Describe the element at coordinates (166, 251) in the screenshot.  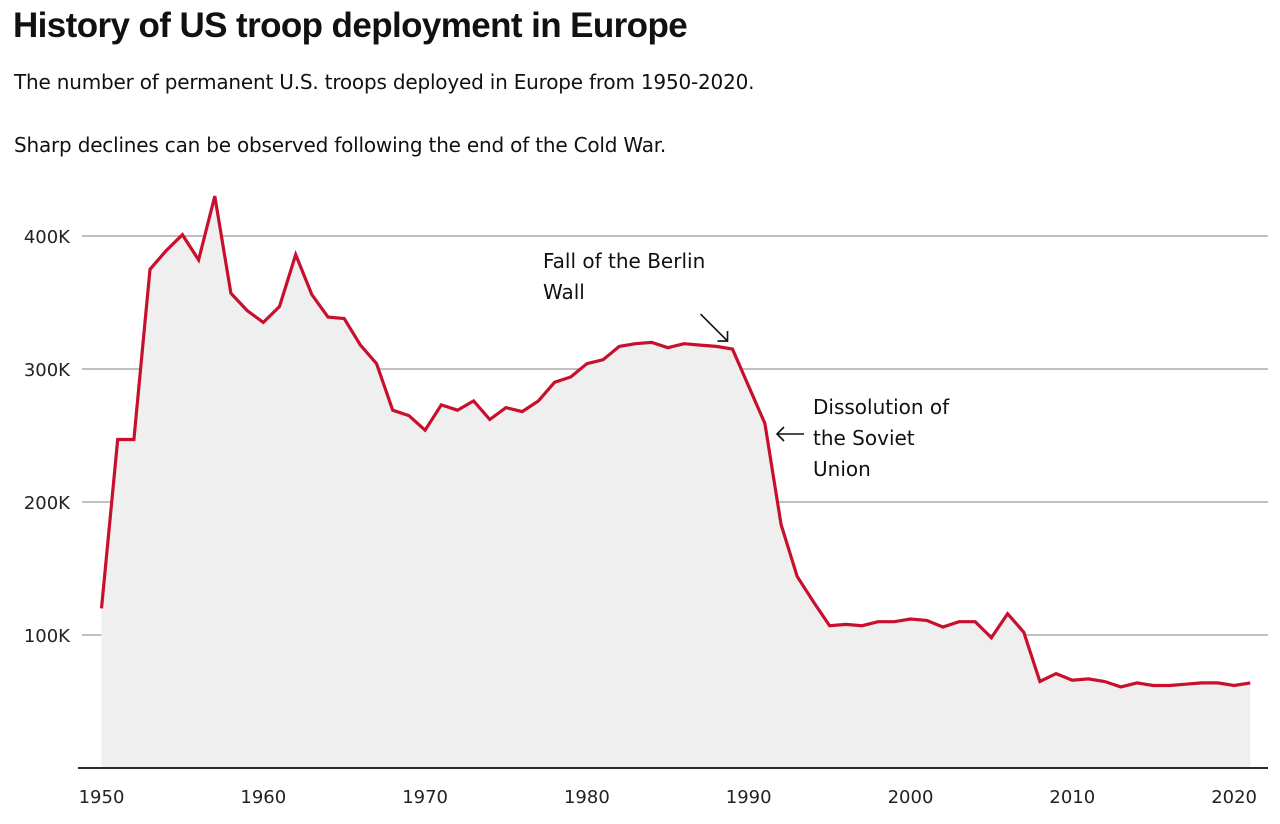
I see `data-point-1954` at that location.